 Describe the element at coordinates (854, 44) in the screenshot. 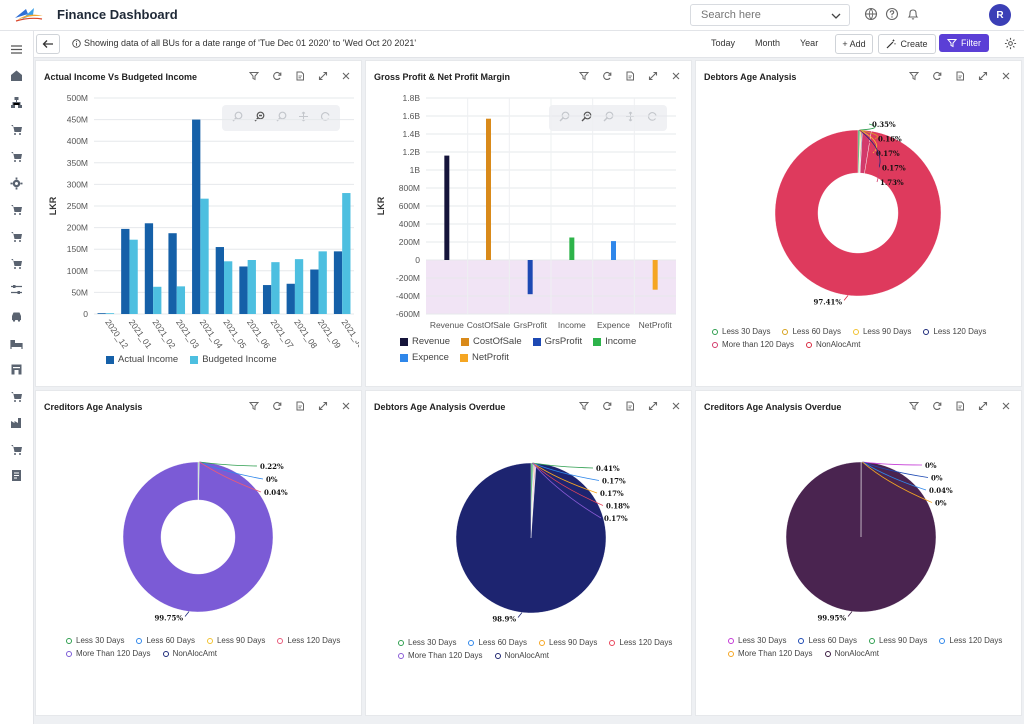

I see `add-button: + Add` at that location.